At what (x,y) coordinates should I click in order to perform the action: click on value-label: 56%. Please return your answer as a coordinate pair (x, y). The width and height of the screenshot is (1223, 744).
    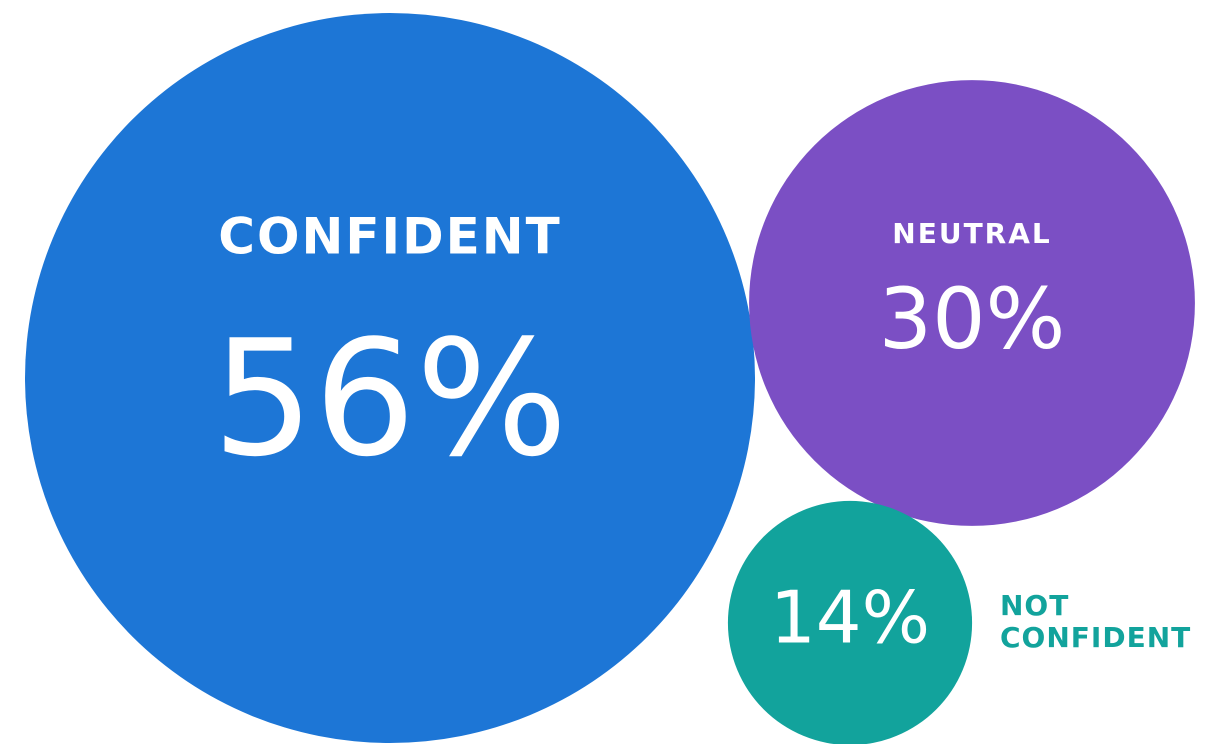
    Looking at the image, I should click on (390, 398).